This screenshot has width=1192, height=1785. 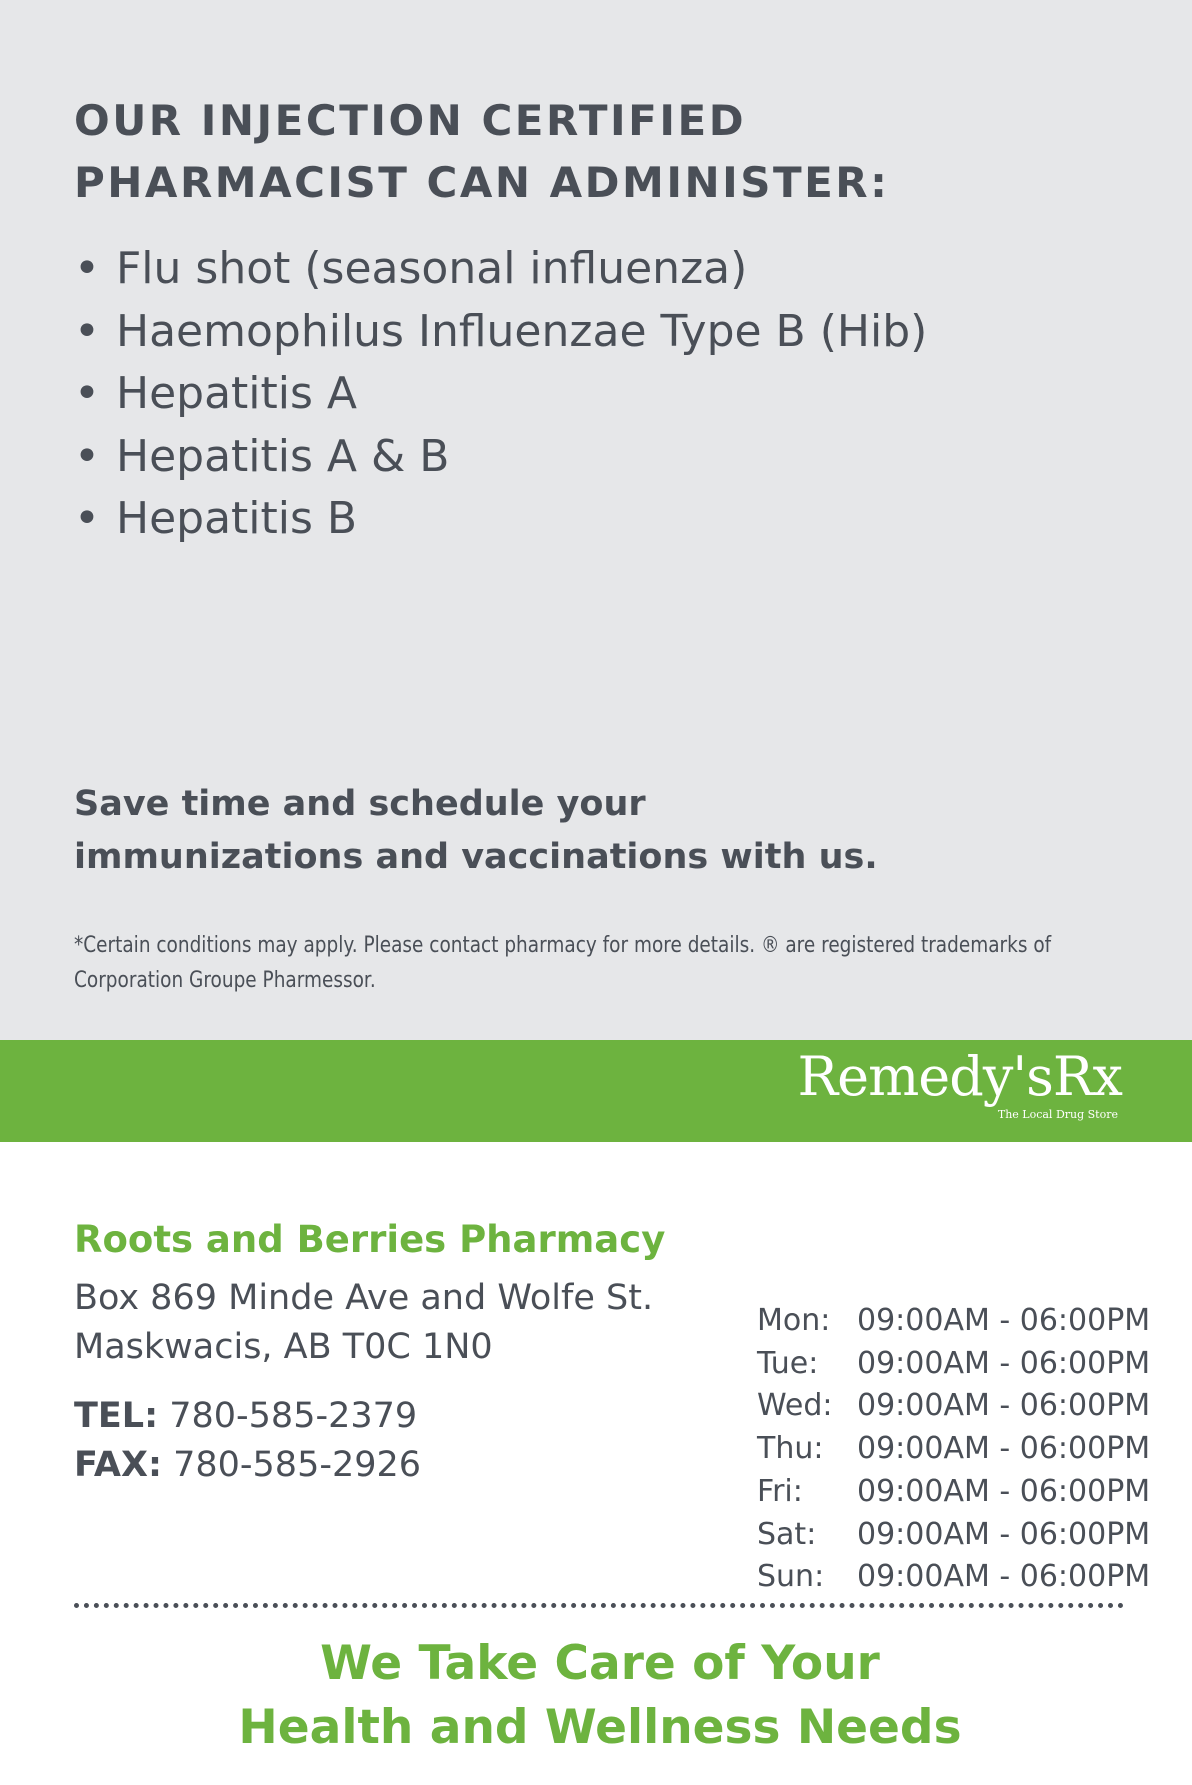 I want to click on hours-row: Mon: 09:00AM - 06:00PM, so click(x=954, y=1320).